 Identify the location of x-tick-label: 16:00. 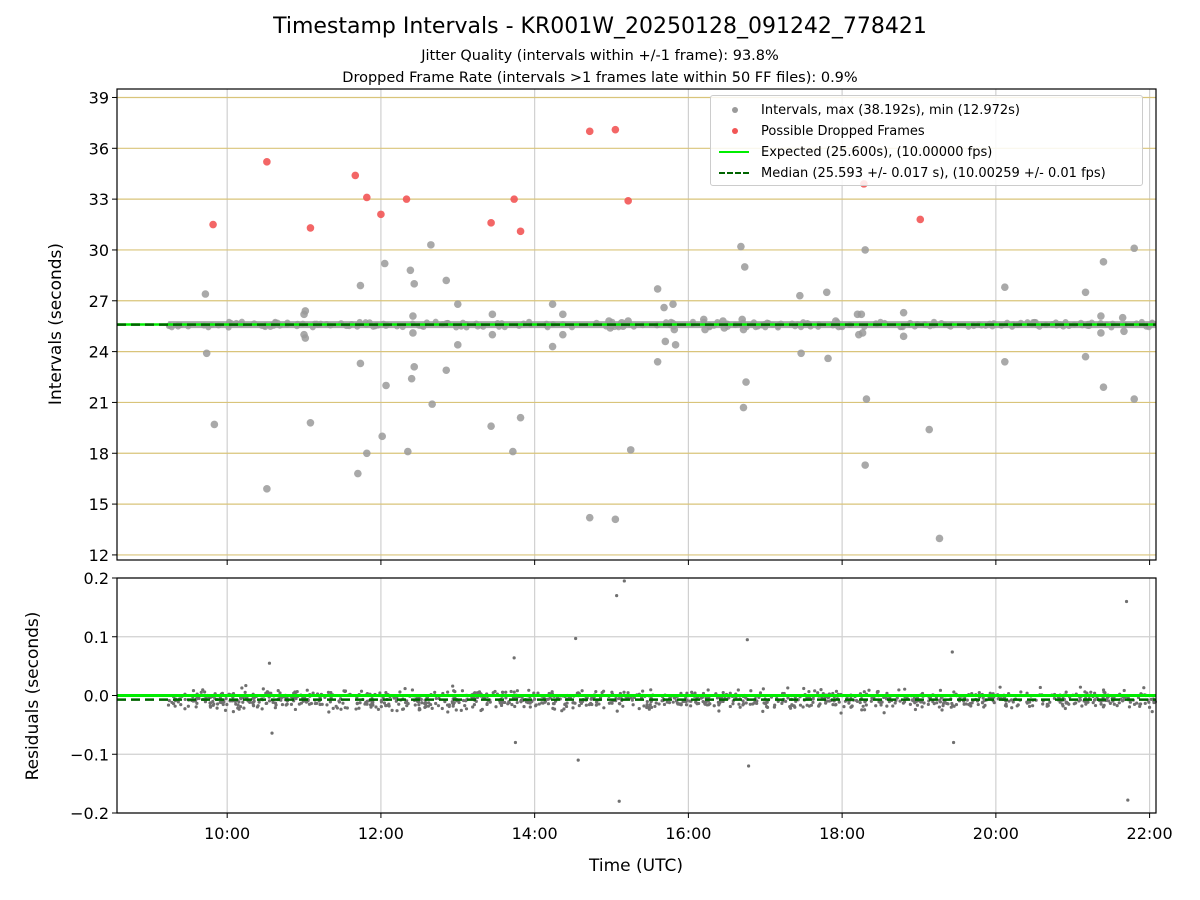
(688, 833).